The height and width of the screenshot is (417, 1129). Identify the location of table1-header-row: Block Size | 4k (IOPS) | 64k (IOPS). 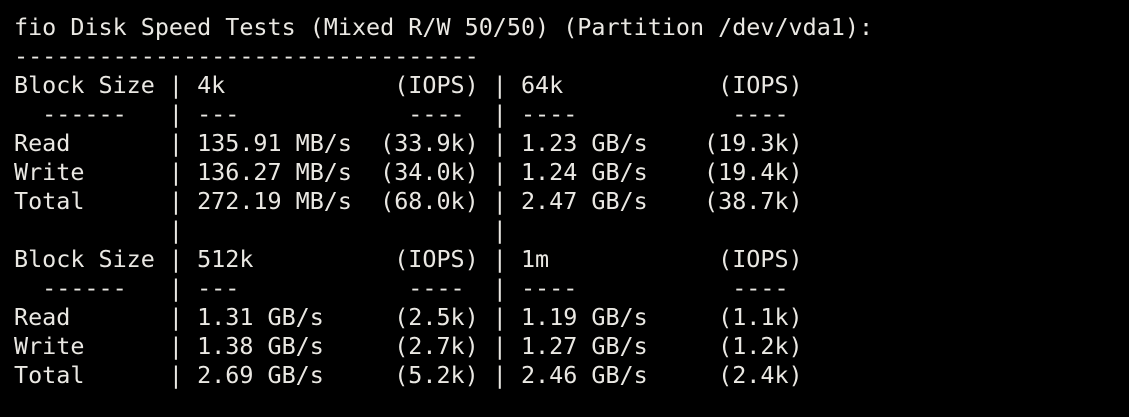
(408, 85).